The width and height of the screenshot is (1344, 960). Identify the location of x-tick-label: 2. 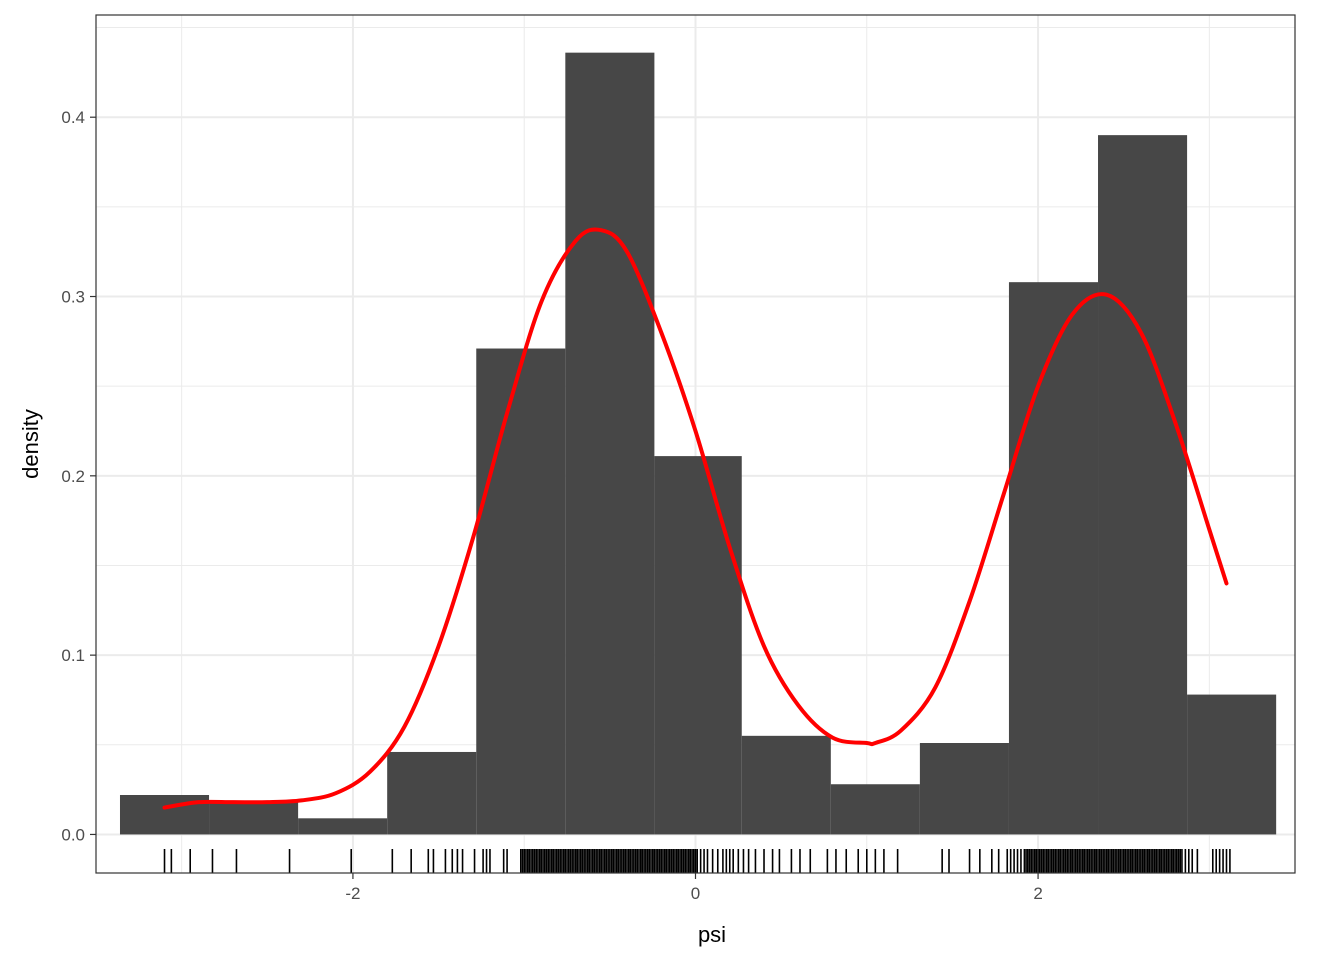
(1037, 893).